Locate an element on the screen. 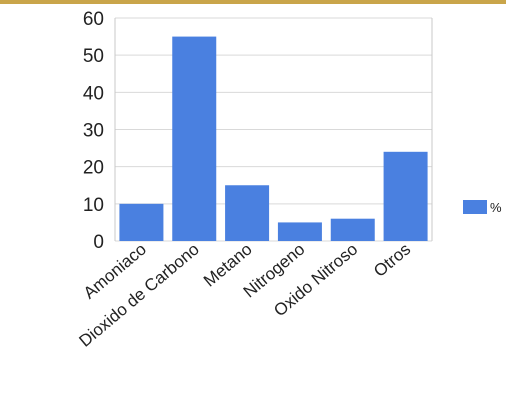  x-category-label: Otros is located at coordinates (392, 260).